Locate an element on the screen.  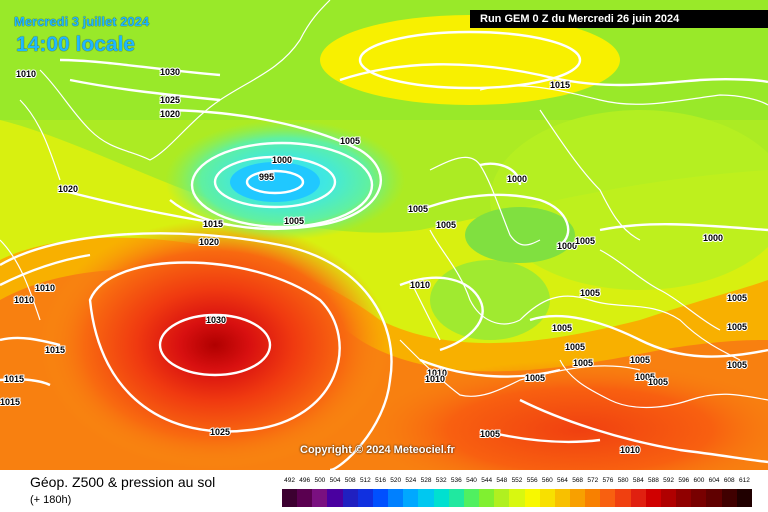
copyright-text: Copyright © 2024 Meteociel.fr is located at coordinates (377, 450).